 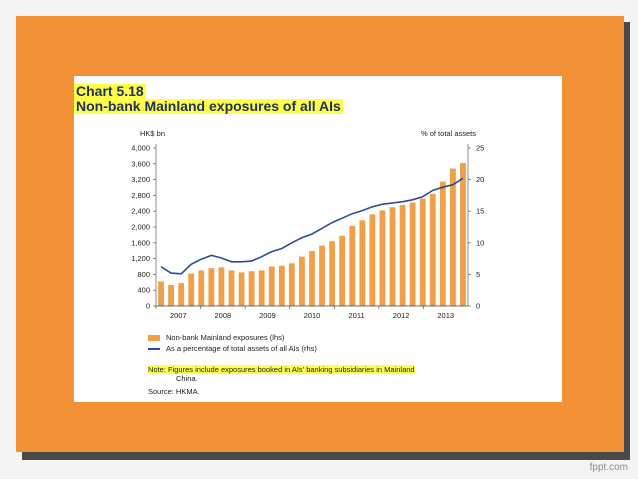 What do you see at coordinates (140, 227) in the screenshot?
I see `left-tick-label-5: 2,000` at bounding box center [140, 227].